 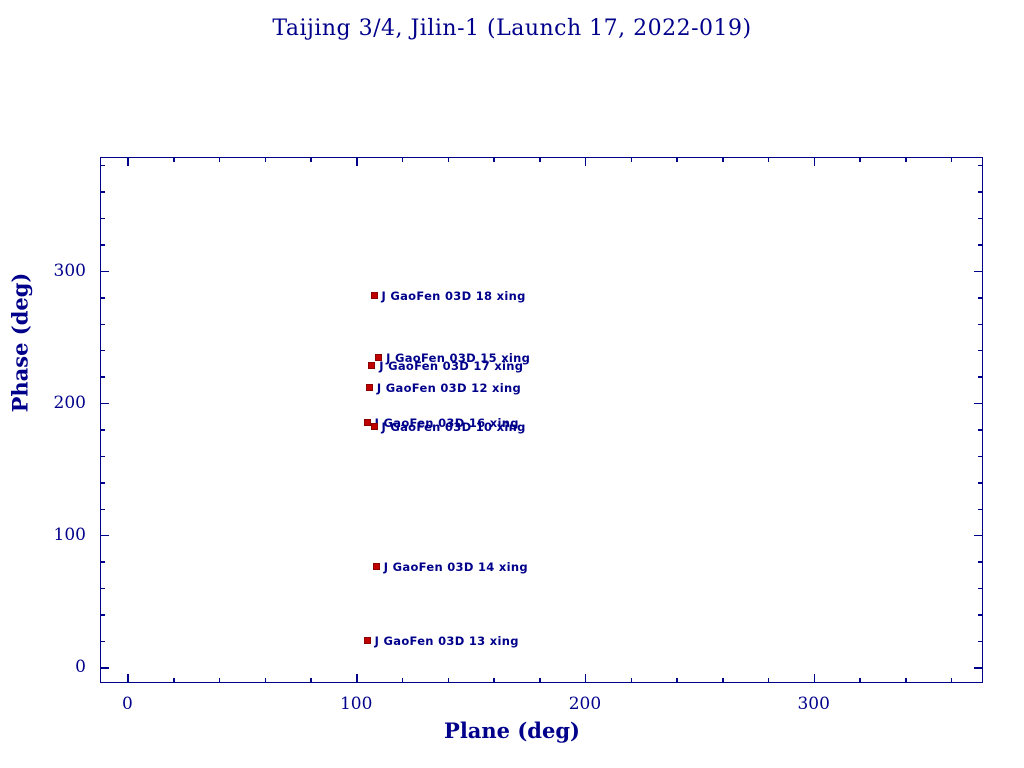 I want to click on data-point-label: J GaoFen 03D 14 xing, so click(x=455, y=566).